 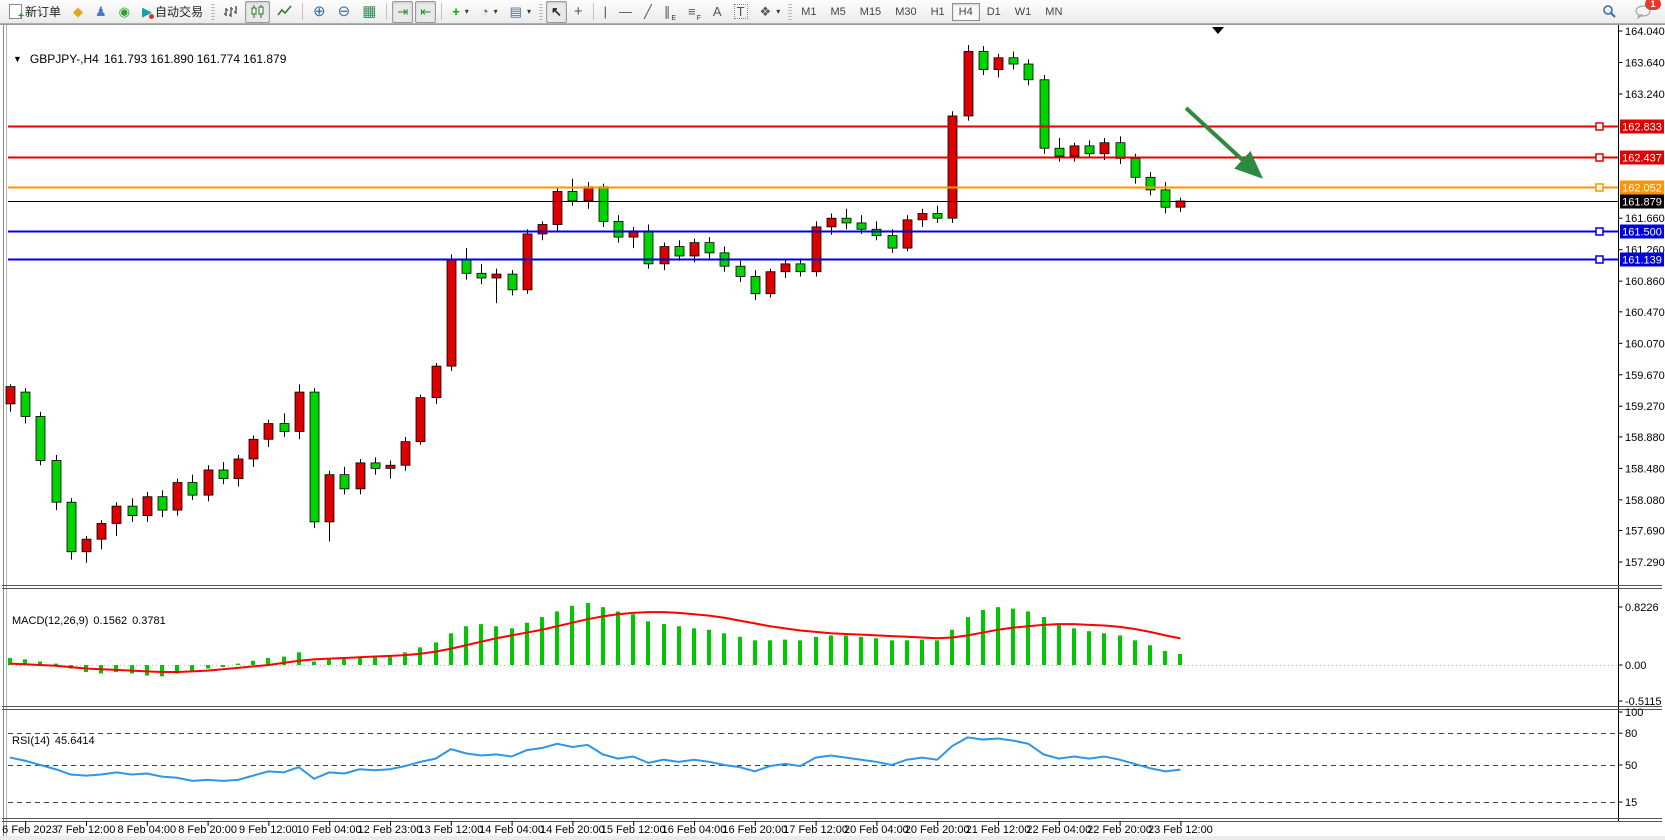 I want to click on price-axis-tick: 160.470, so click(x=1645, y=313).